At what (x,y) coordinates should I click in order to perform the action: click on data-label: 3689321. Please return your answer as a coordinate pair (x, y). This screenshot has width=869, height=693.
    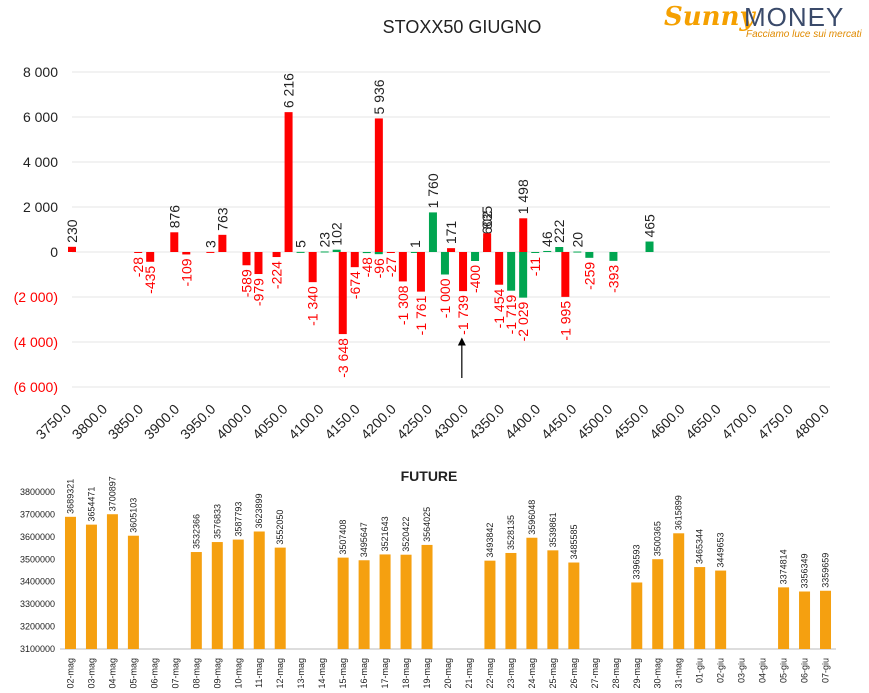
    Looking at the image, I should click on (70, 496).